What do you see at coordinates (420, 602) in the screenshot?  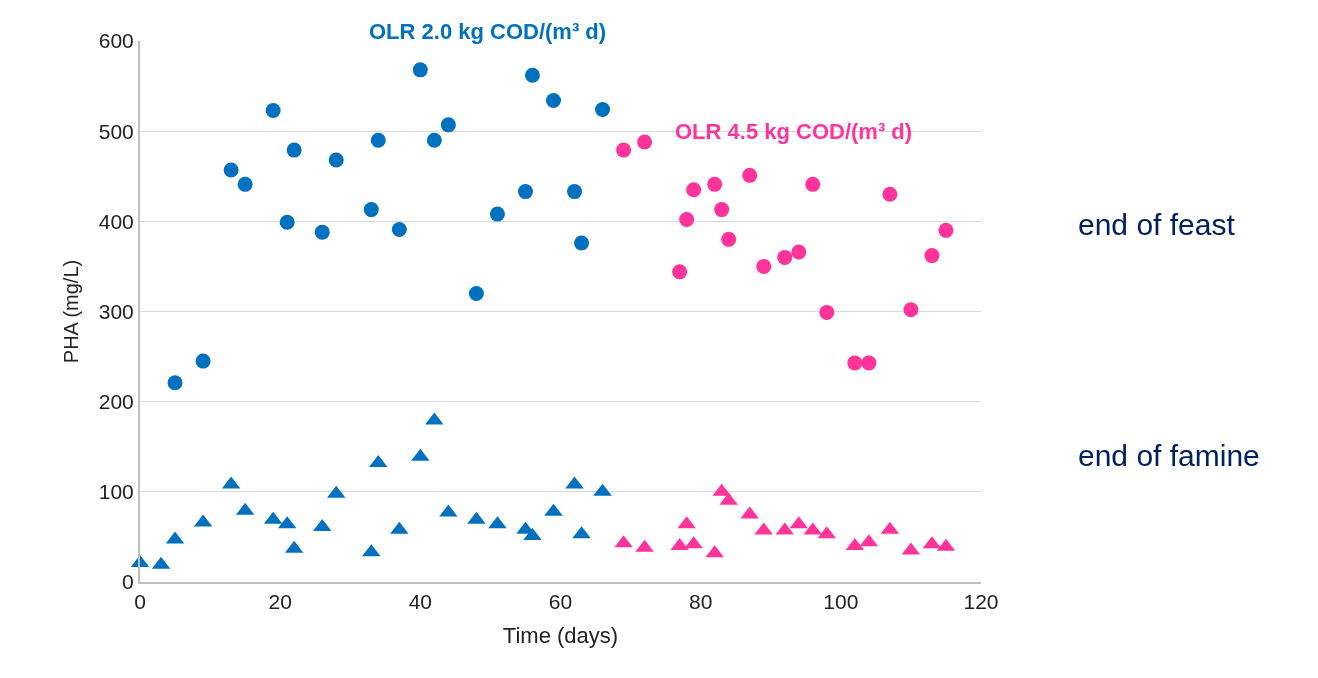 I see `x-tick-label: 40` at bounding box center [420, 602].